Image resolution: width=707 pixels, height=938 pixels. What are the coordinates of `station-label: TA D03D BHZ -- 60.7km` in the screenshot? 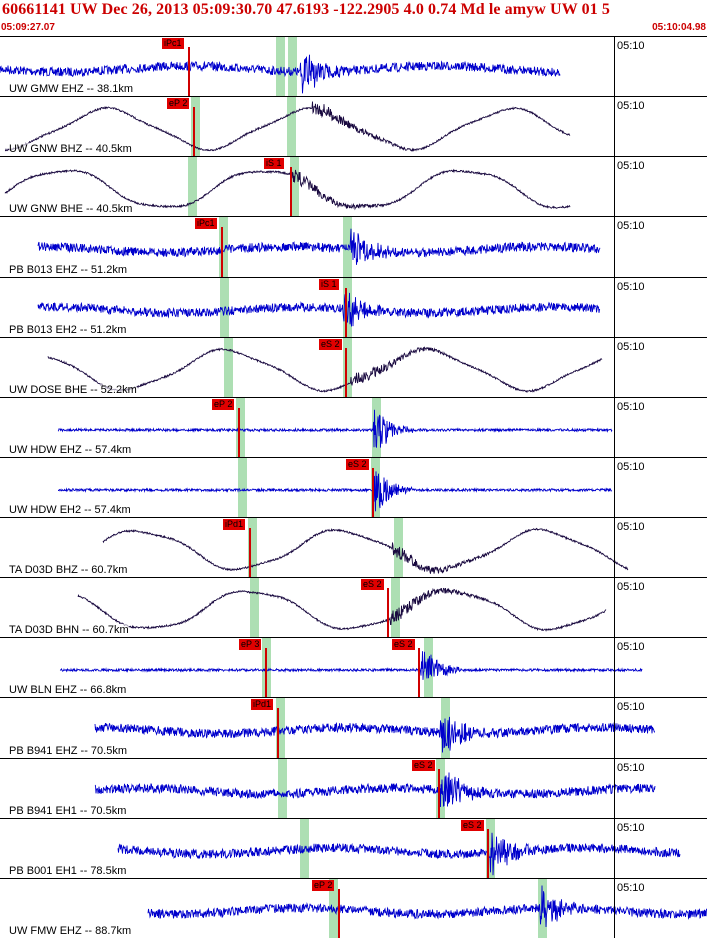 It's located at (68, 570).